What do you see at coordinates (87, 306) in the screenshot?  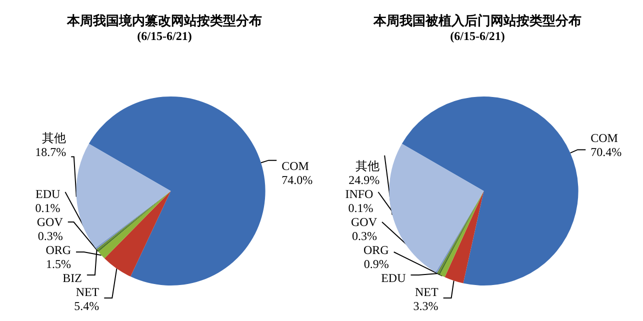 I see `data-label: 5.4%` at bounding box center [87, 306].